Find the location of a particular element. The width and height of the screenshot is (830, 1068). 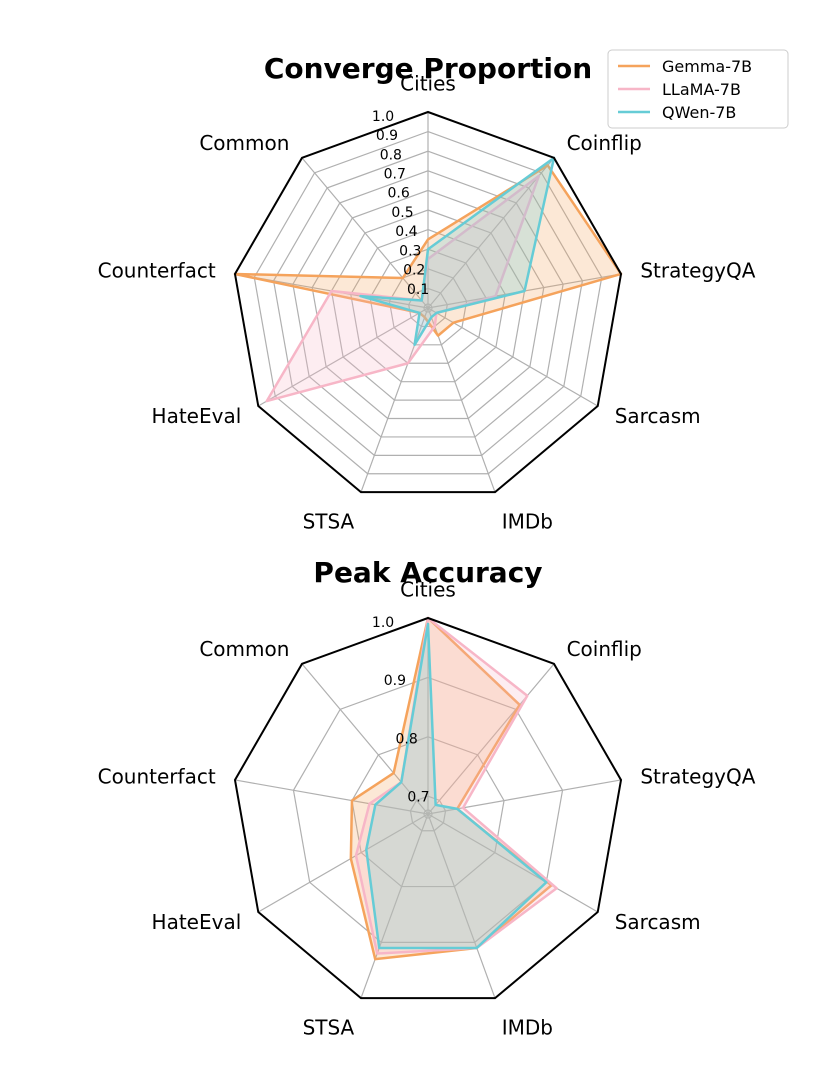

legend-label-gemma-7b: Gemma-7B is located at coordinates (707, 66).